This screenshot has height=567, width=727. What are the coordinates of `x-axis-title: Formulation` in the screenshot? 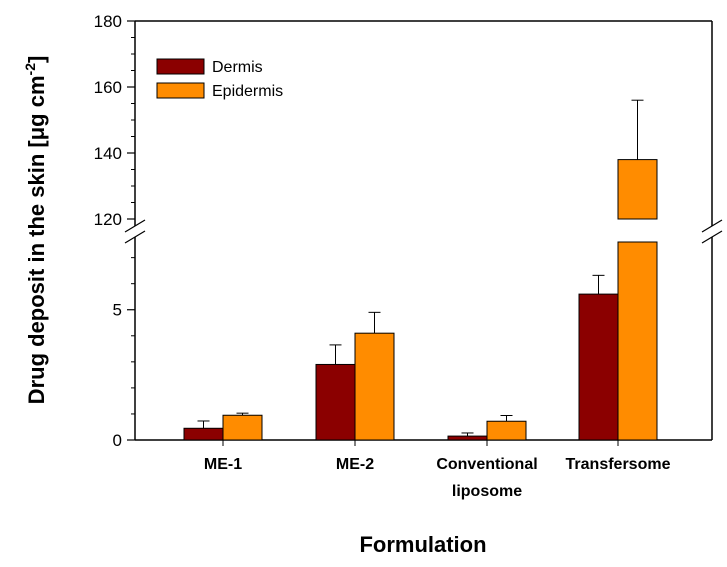 It's located at (422, 544).